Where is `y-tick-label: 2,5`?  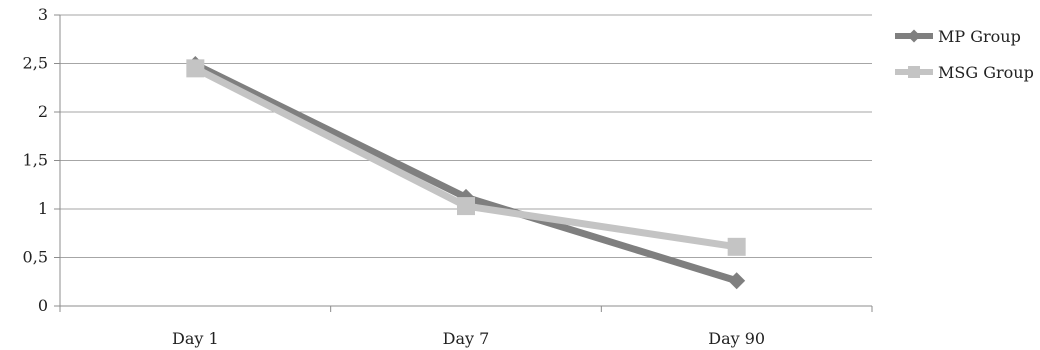 y-tick-label: 2,5 is located at coordinates (35, 63).